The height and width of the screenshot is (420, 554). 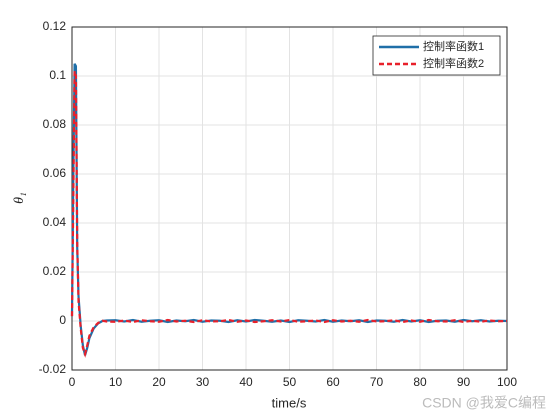 What do you see at coordinates (453, 46) in the screenshot?
I see `legend-label: 控制率函数1` at bounding box center [453, 46].